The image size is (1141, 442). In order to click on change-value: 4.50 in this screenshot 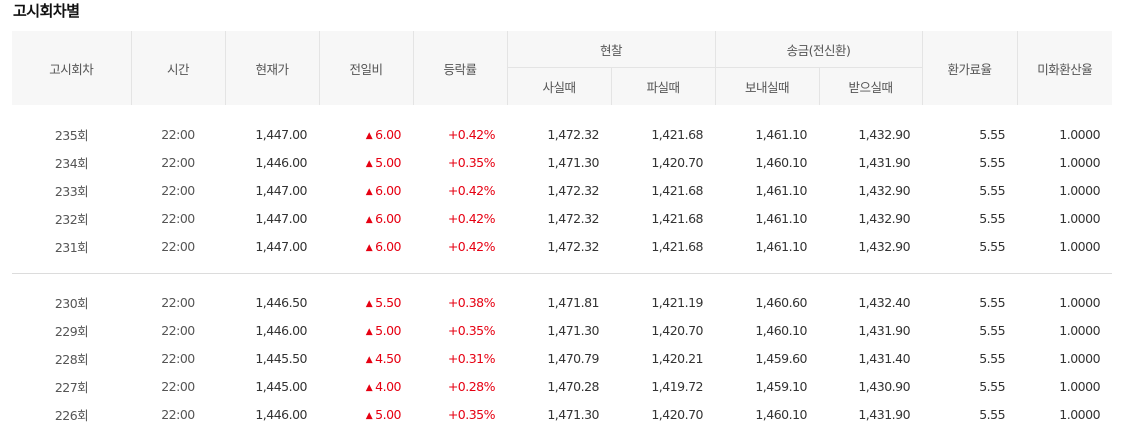, I will do `click(388, 358)`.